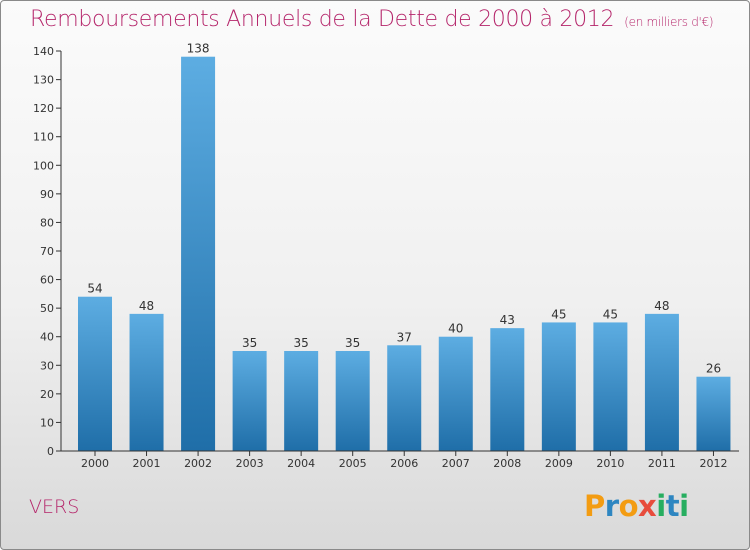 The width and height of the screenshot is (750, 550). What do you see at coordinates (301, 401) in the screenshot?
I see `bar-2004` at bounding box center [301, 401].